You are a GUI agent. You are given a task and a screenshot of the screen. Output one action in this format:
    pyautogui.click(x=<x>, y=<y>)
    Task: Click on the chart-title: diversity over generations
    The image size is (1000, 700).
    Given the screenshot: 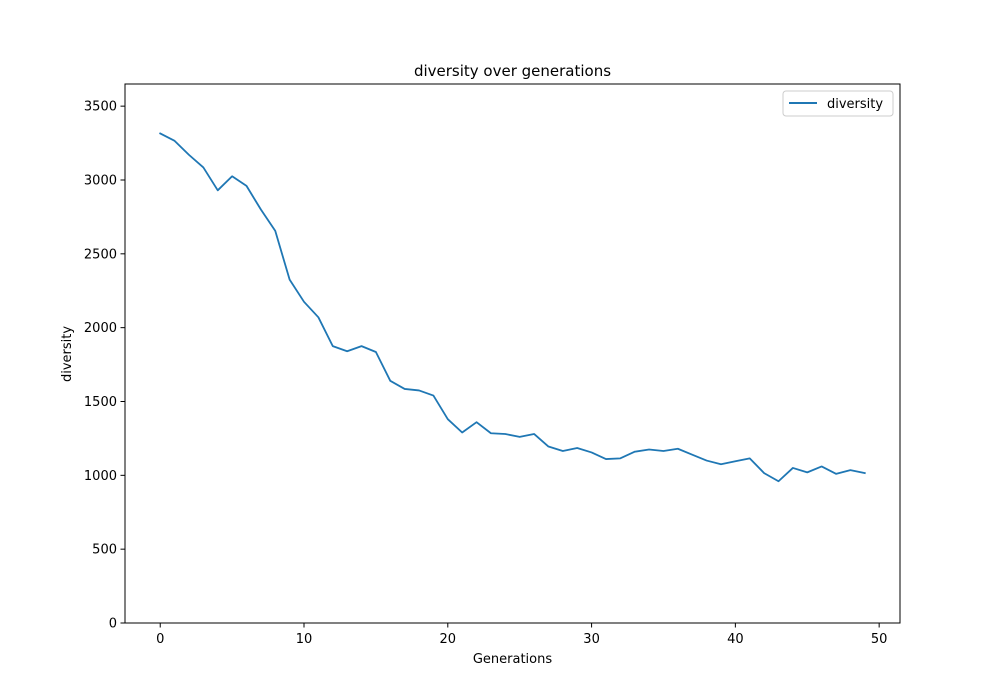 What is the action you would take?
    pyautogui.click(x=512, y=71)
    